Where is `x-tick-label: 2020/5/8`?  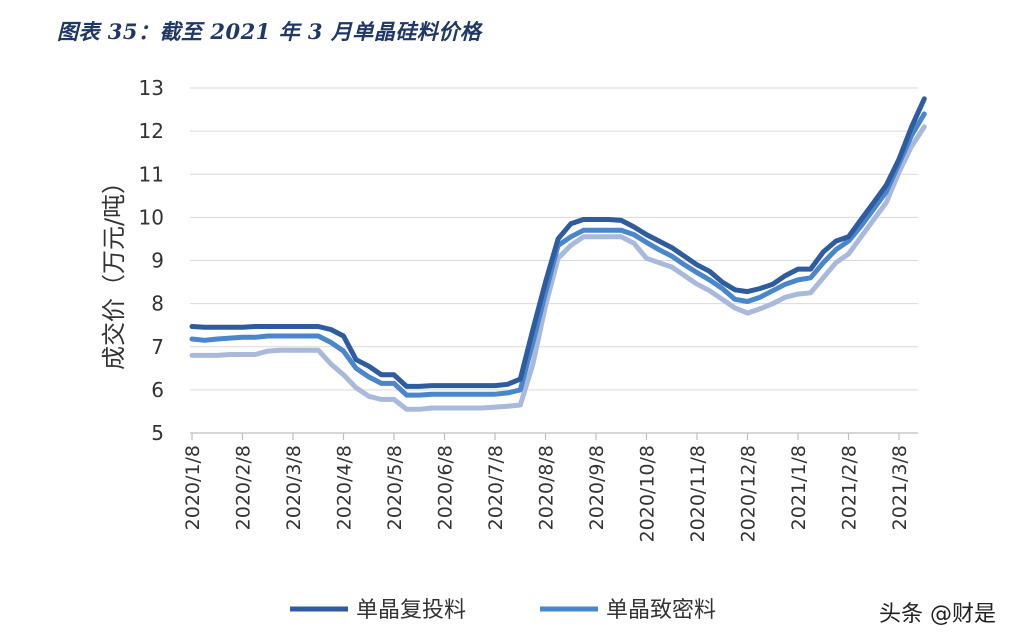
x-tick-label: 2020/5/8 is located at coordinates (395, 487).